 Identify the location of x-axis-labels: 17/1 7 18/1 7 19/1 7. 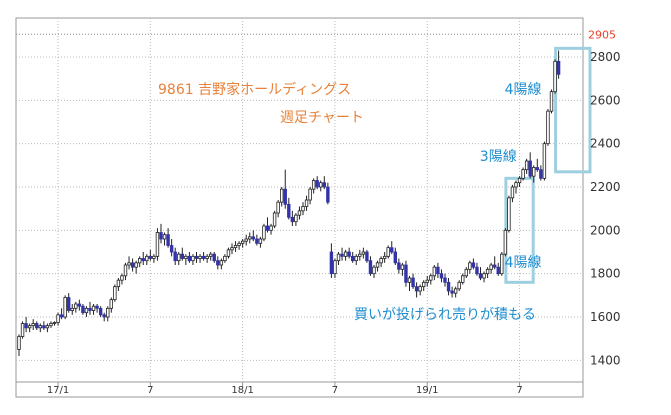
(285, 390).